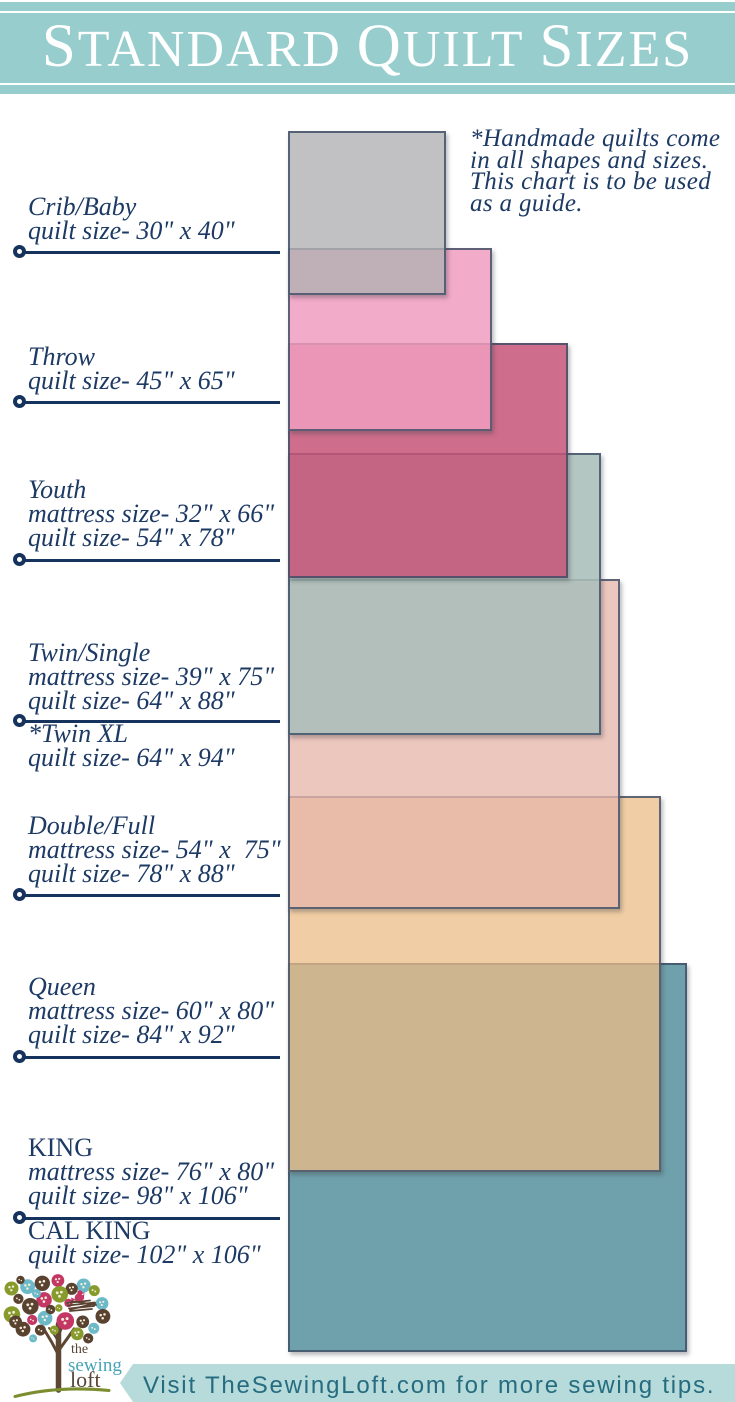 This screenshot has height=1402, width=735. Describe the element at coordinates (85, 1379) in the screenshot. I see `svg-text: loft` at that location.